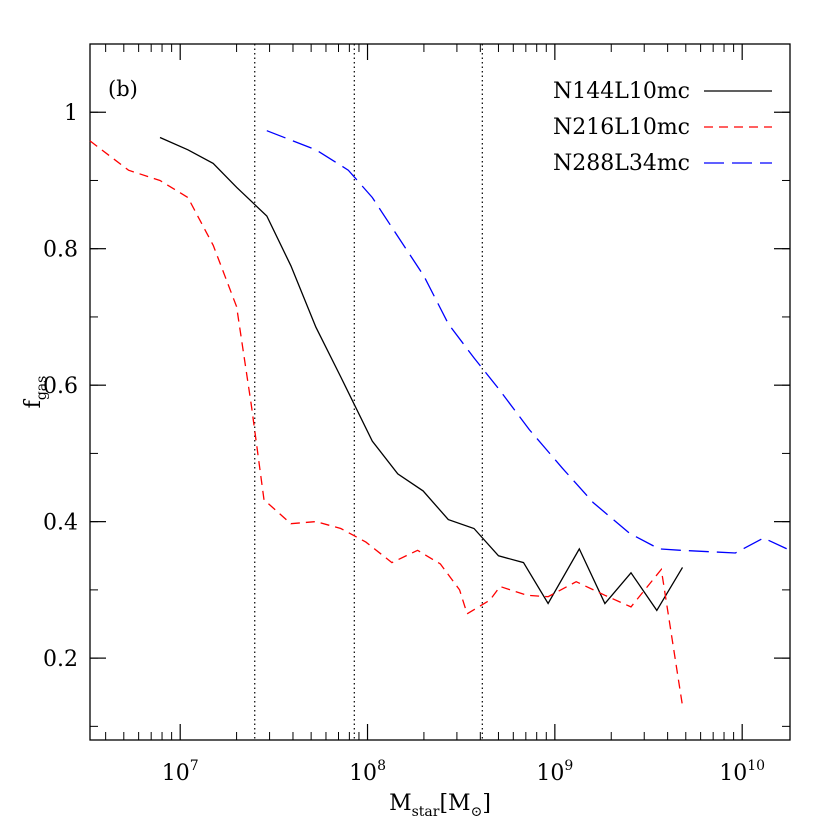 The height and width of the screenshot is (830, 830). What do you see at coordinates (381, 766) in the screenshot?
I see `x-tick-label-exponent: 8` at bounding box center [381, 766].